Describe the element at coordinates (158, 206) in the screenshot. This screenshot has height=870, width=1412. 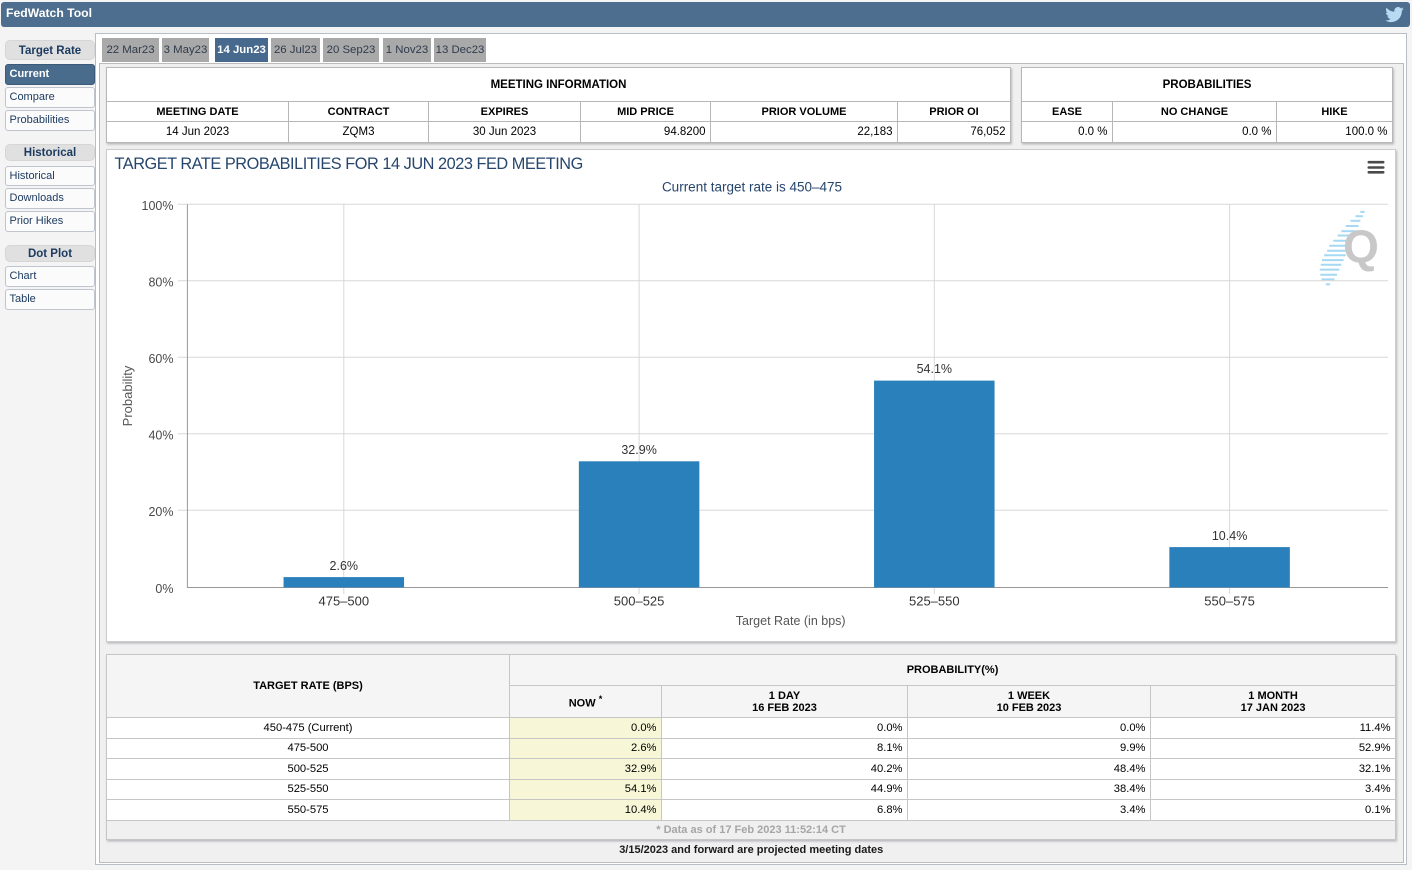
I see `svg-text: 100%` at that location.